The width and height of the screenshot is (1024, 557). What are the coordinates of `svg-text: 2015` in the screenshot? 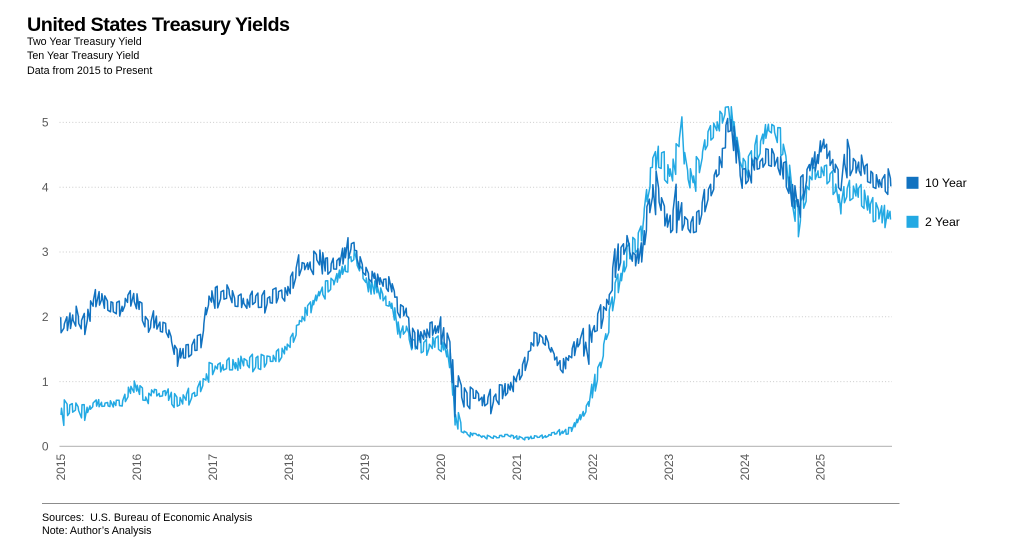 It's located at (61, 466).